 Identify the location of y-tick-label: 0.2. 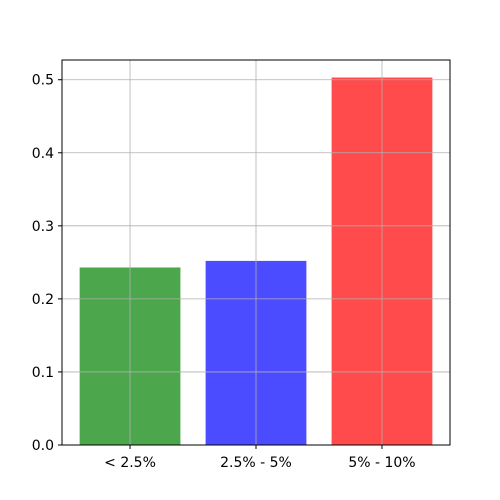
(43, 300).